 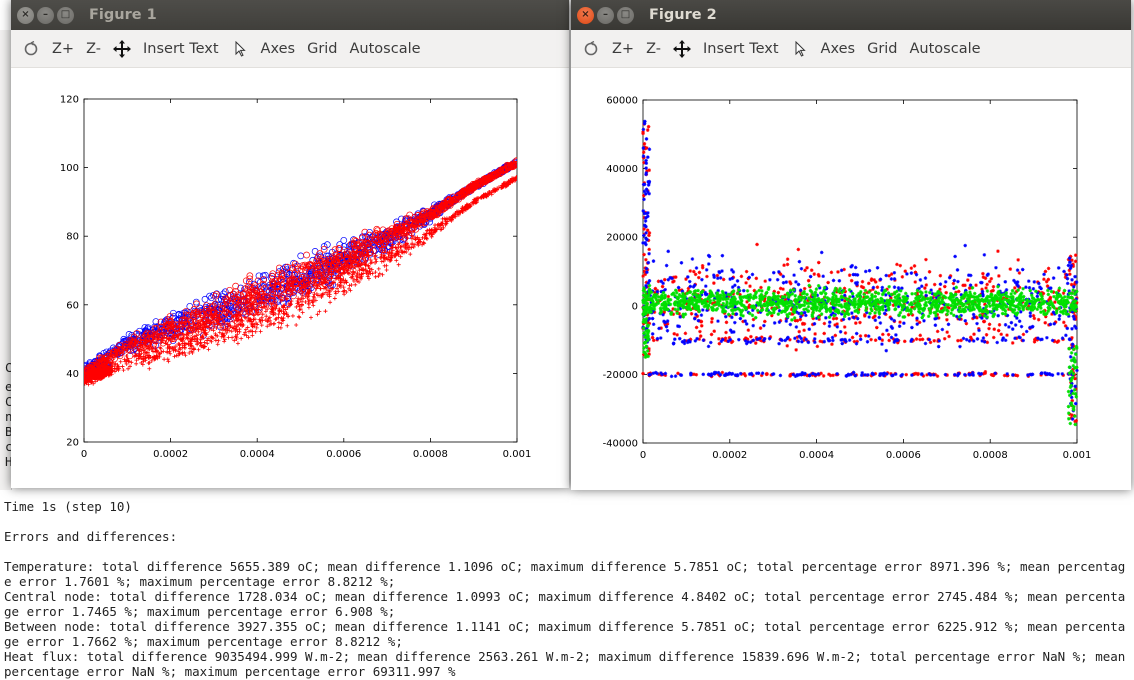 What do you see at coordinates (91, 536) in the screenshot?
I see `terminal-line: Errors and differences:` at bounding box center [91, 536].